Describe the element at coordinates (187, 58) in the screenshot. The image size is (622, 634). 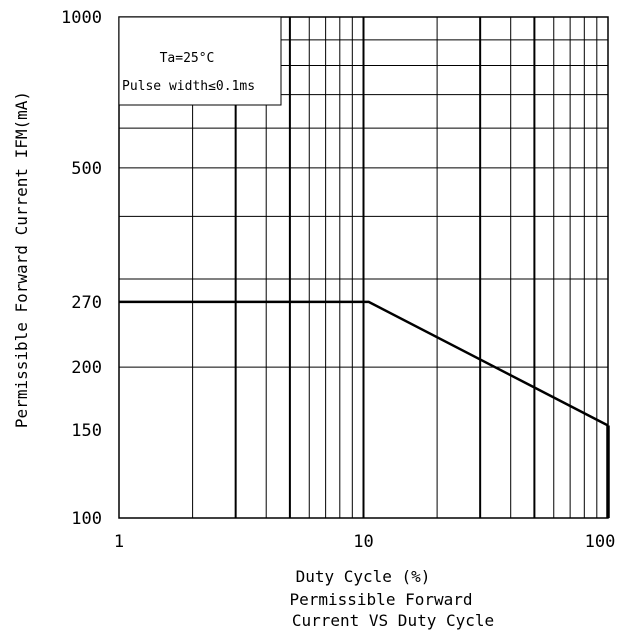
I see `annotation-temperature: Ta=25°C` at that location.